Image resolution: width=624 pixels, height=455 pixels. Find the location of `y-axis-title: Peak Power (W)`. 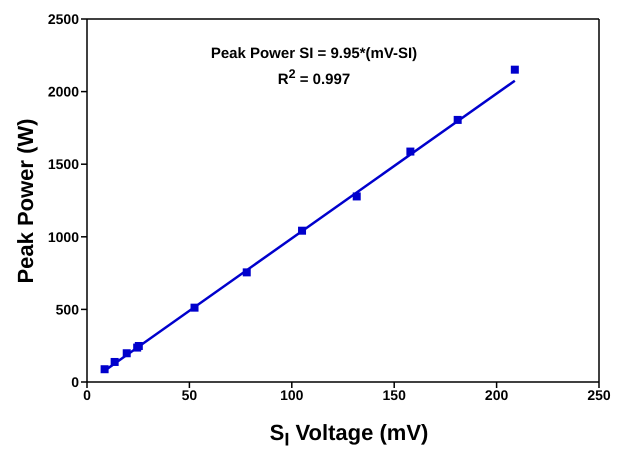

y-axis-title: Peak Power (W) is located at coordinates (26, 201).